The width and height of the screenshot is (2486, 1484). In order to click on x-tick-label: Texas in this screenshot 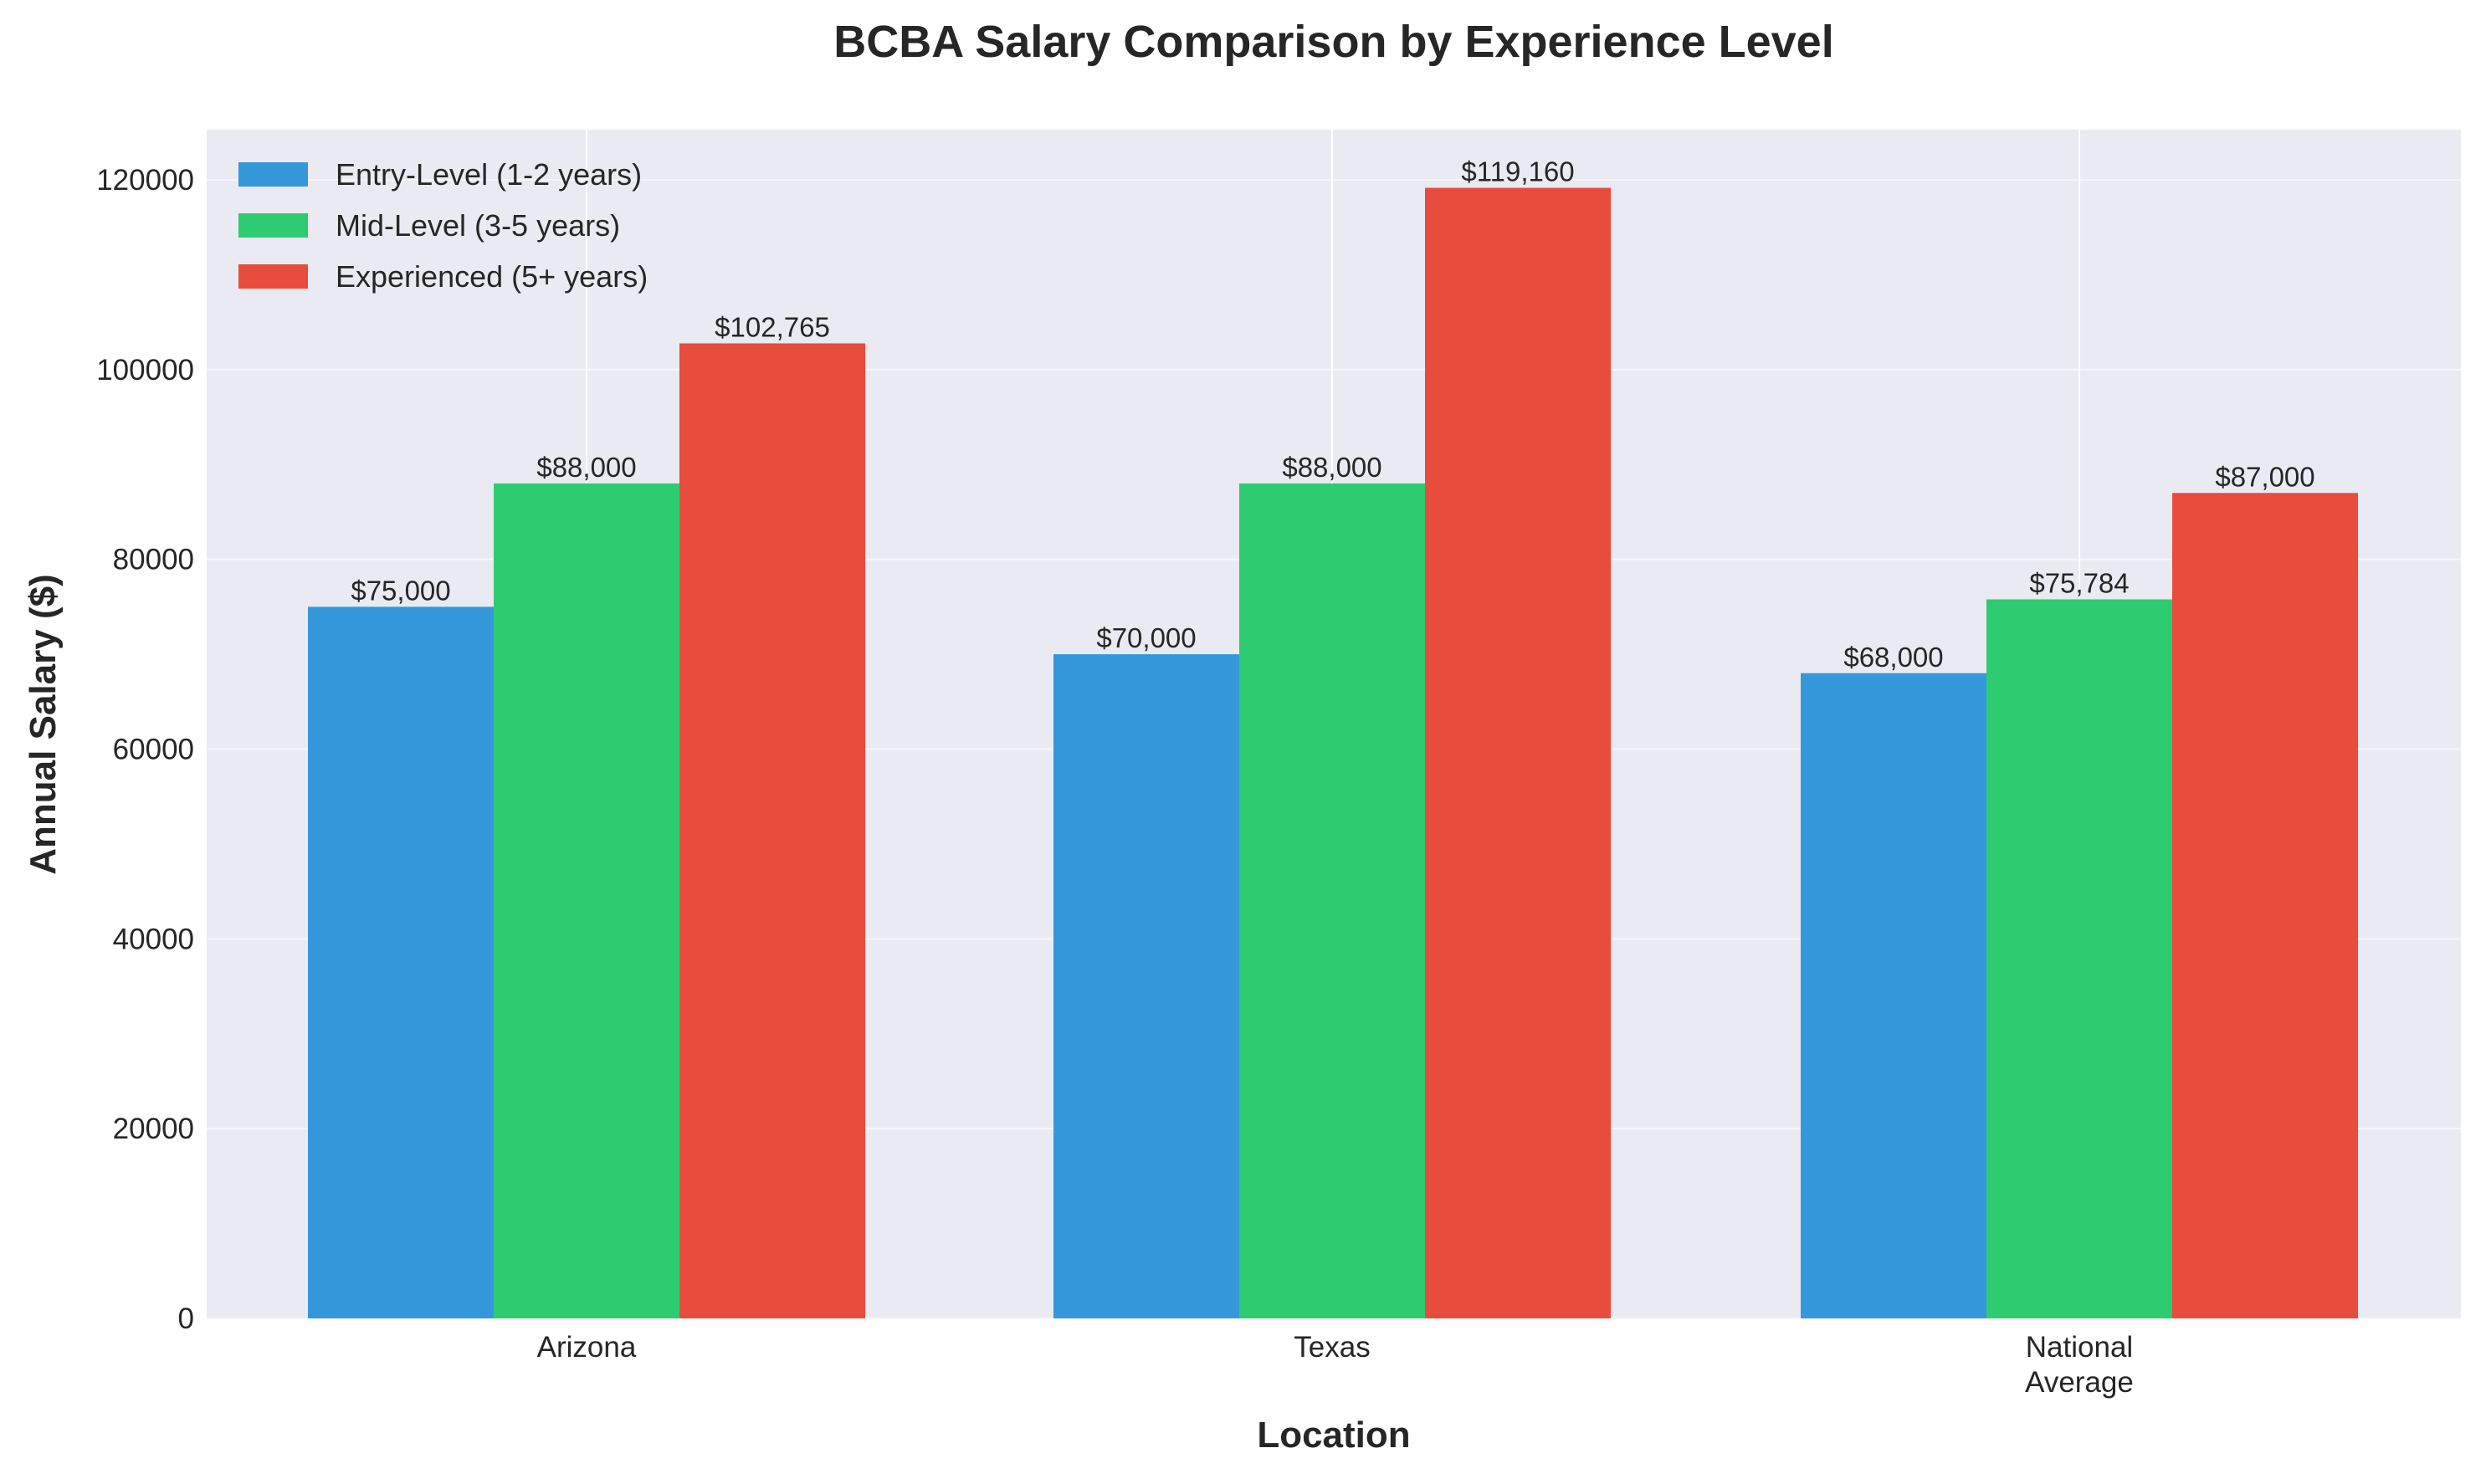, I will do `click(1332, 1347)`.